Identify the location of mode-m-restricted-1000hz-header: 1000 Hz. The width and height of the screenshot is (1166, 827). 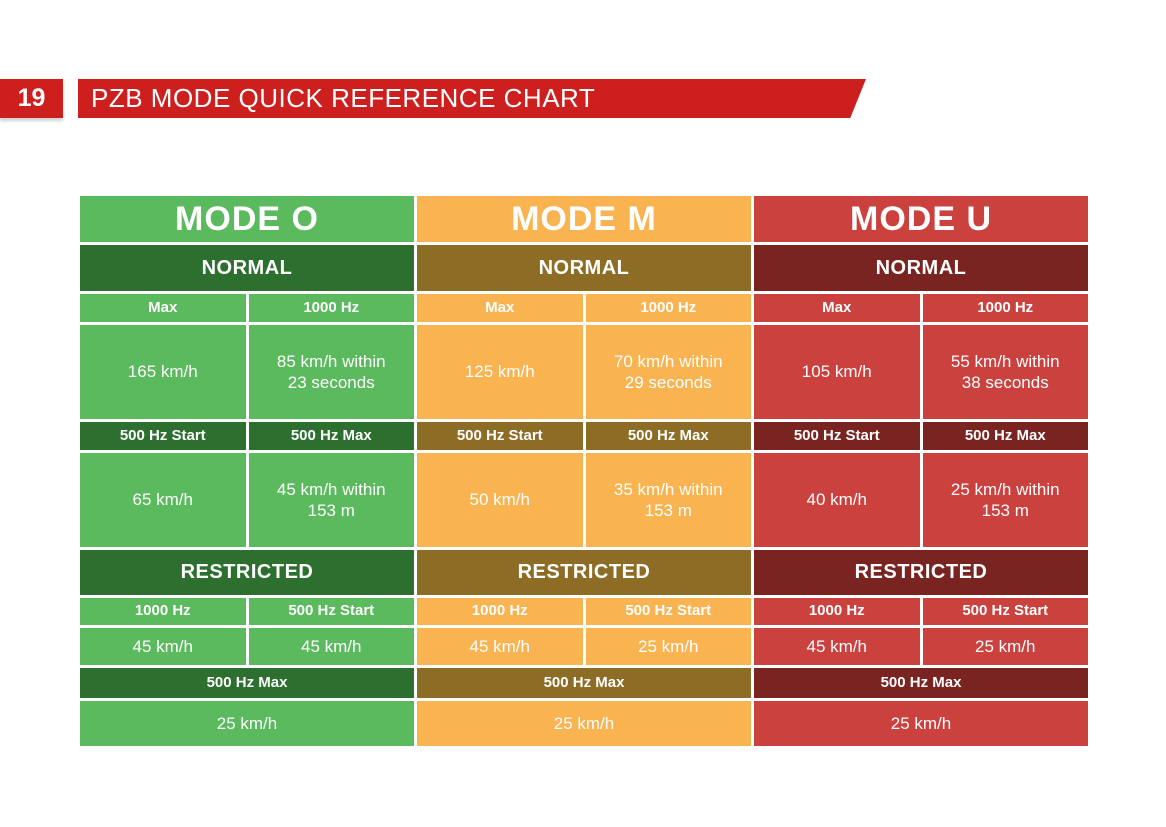
(500, 611).